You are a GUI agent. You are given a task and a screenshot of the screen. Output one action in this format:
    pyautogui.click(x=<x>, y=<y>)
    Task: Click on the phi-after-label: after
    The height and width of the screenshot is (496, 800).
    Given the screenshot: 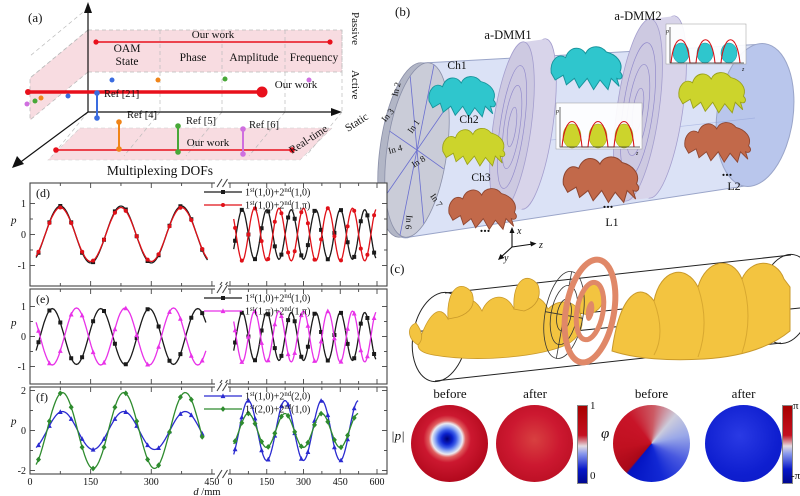 What is the action you would take?
    pyautogui.click(x=743, y=393)
    